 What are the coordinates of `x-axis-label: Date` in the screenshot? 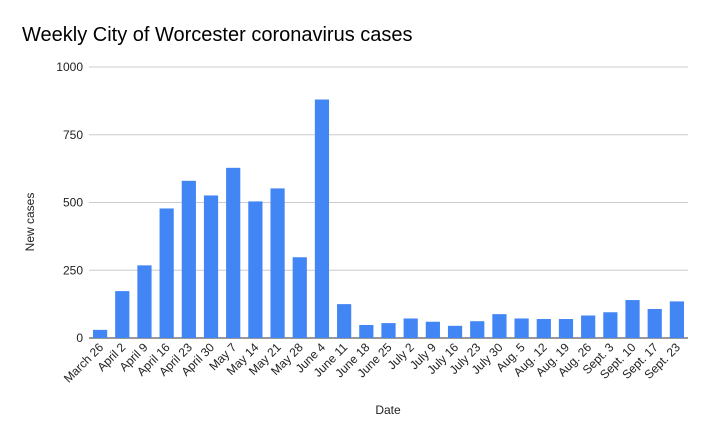 It's located at (388, 410).